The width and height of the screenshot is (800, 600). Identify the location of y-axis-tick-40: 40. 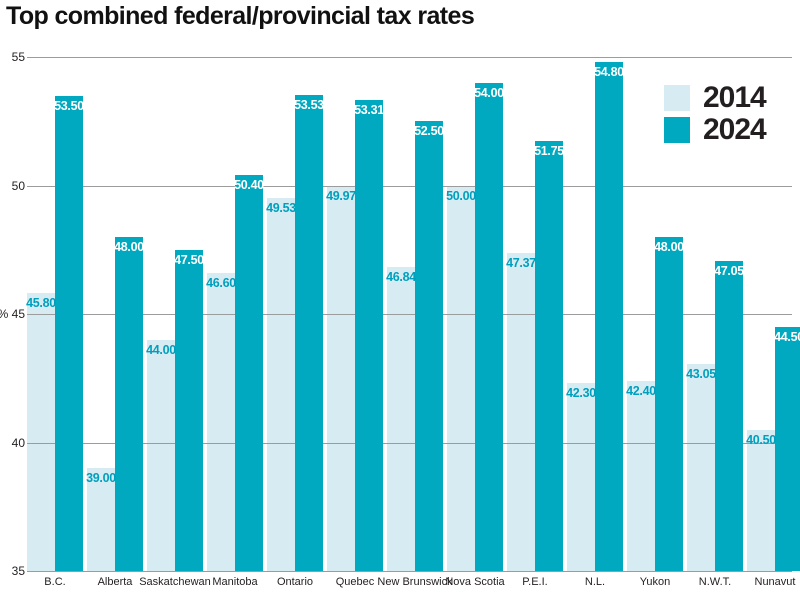
(18, 443).